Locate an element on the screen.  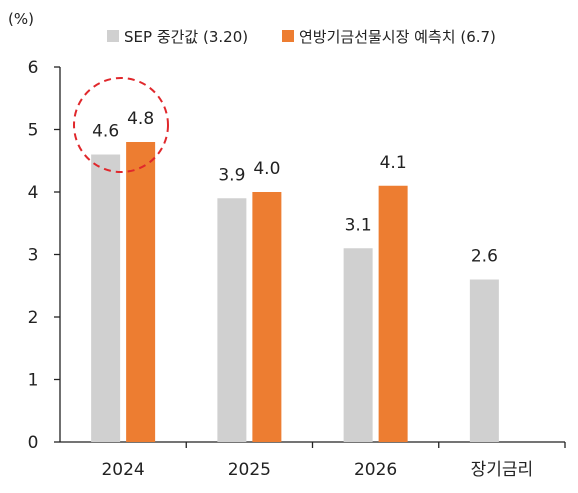
bar-sep-2026 is located at coordinates (358, 345).